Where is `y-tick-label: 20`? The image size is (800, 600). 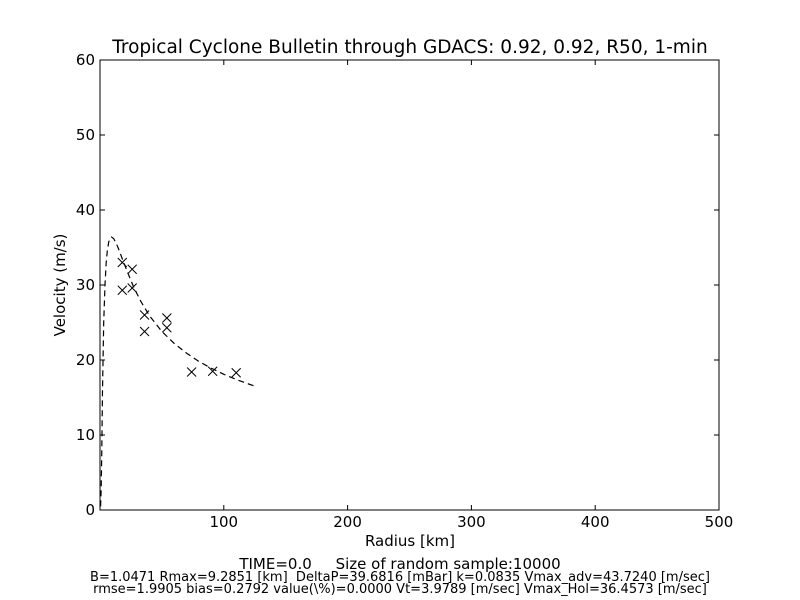 y-tick-label: 20 is located at coordinates (85, 360).